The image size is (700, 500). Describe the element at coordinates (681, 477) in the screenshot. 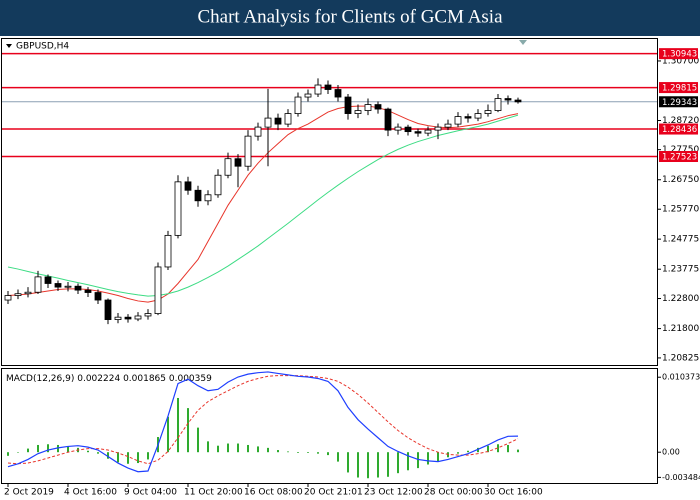

I see `y-tick-label: -0.003484` at that location.